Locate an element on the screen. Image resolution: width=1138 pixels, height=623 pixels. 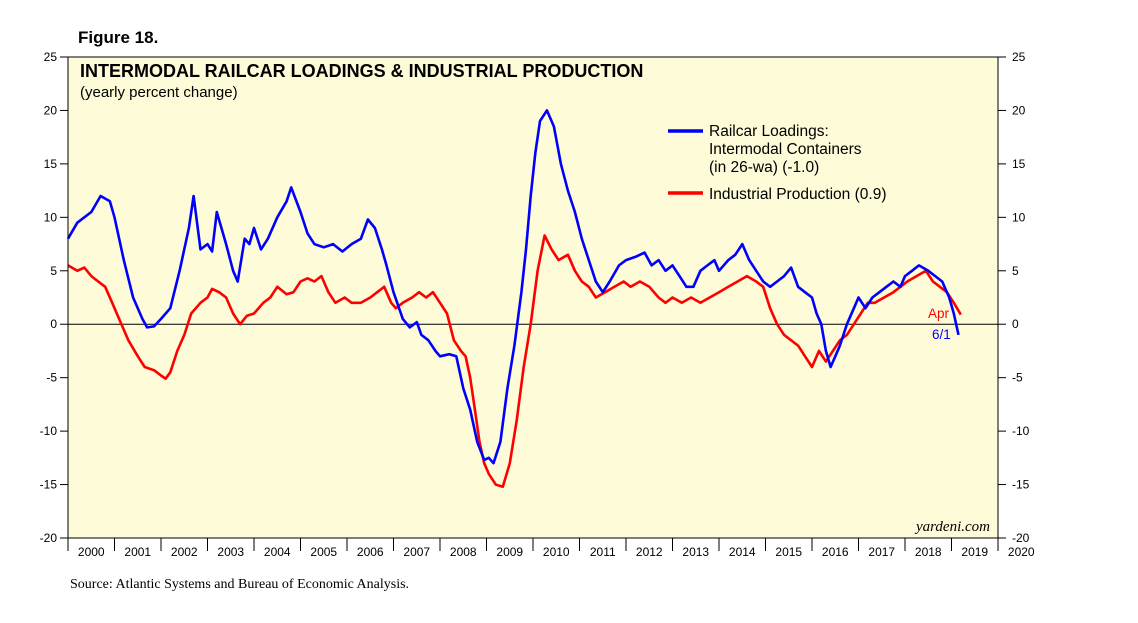
y-tick-label-right: 5 is located at coordinates (1015, 271).